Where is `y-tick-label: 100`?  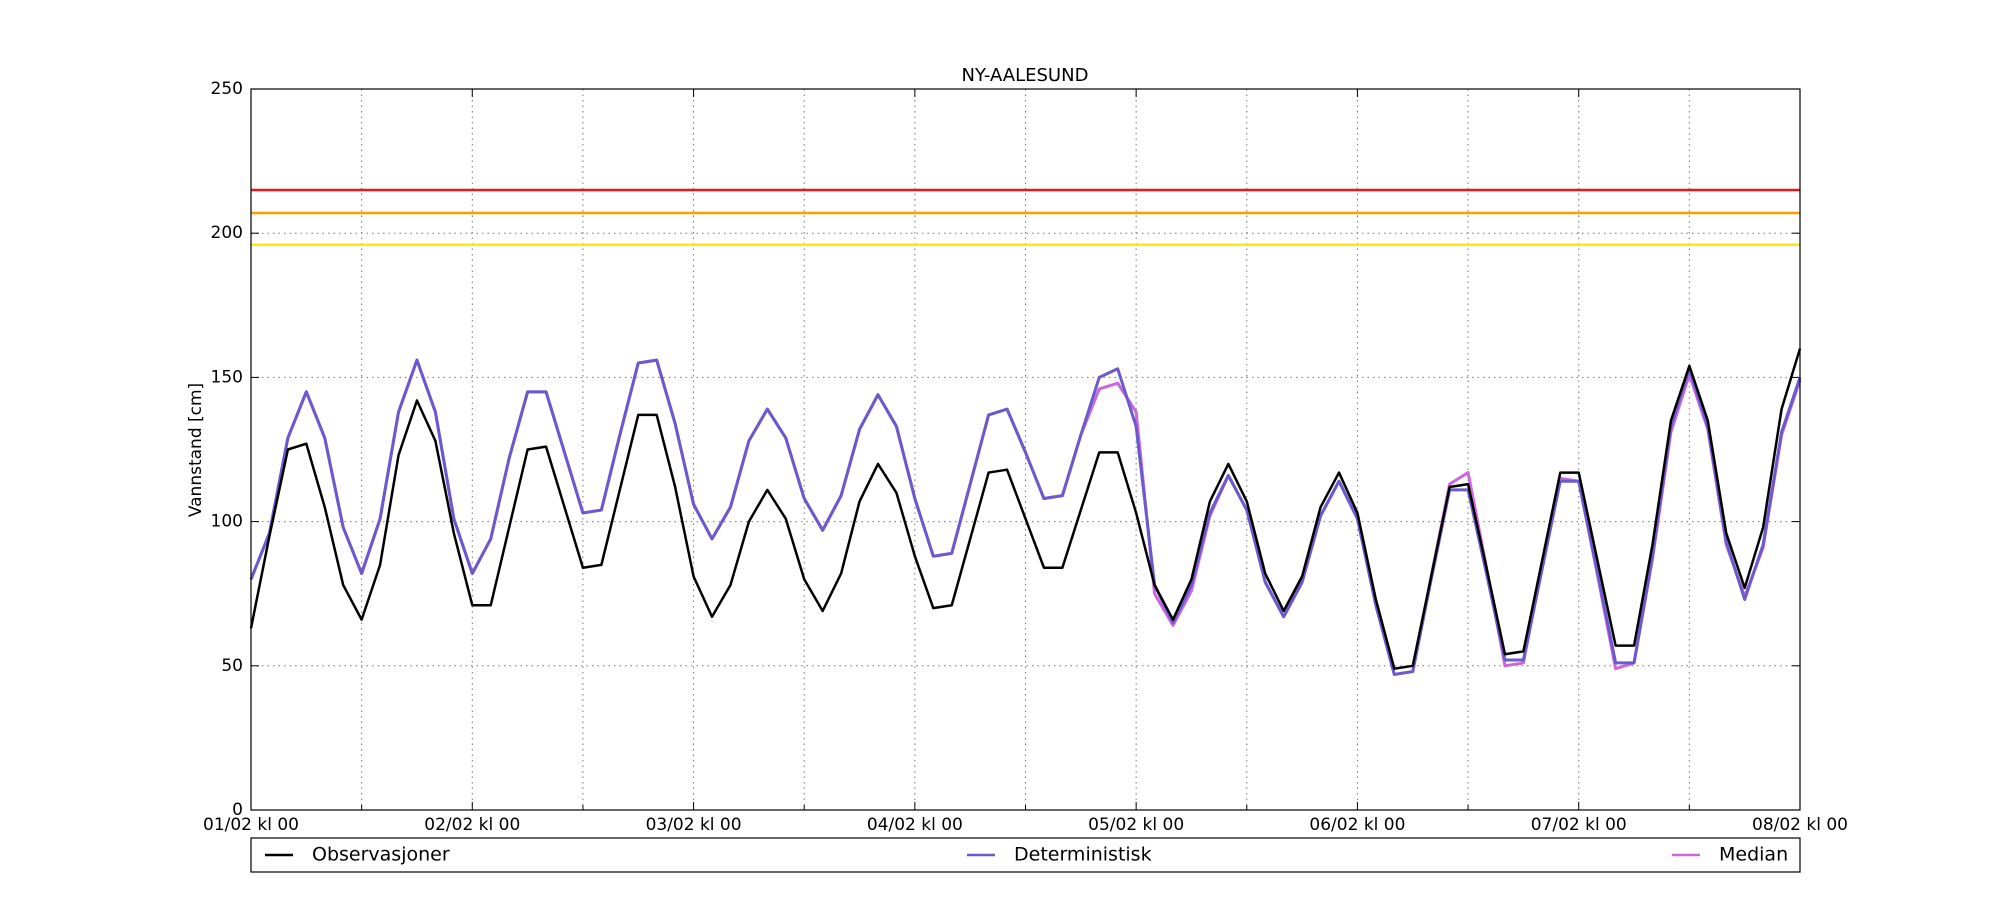 y-tick-label: 100 is located at coordinates (227, 522).